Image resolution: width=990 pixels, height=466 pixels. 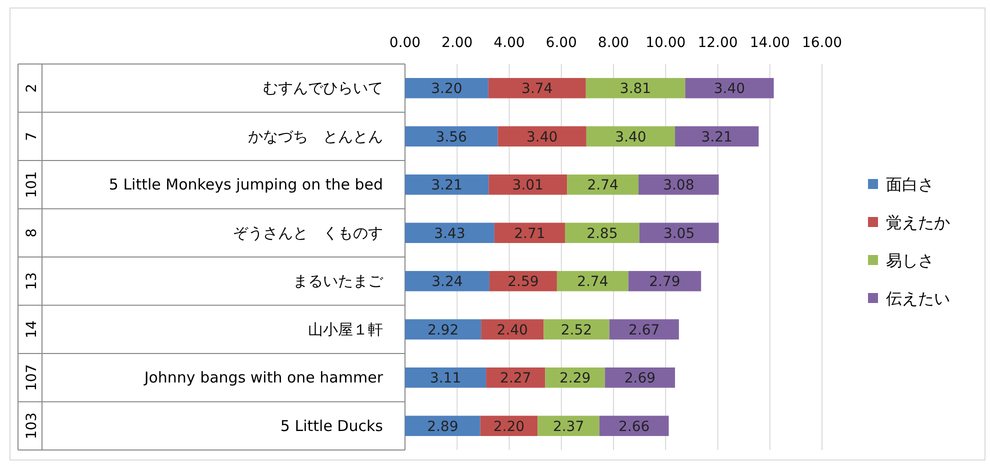 I want to click on x-tick-label: 14.00, so click(x=770, y=43).